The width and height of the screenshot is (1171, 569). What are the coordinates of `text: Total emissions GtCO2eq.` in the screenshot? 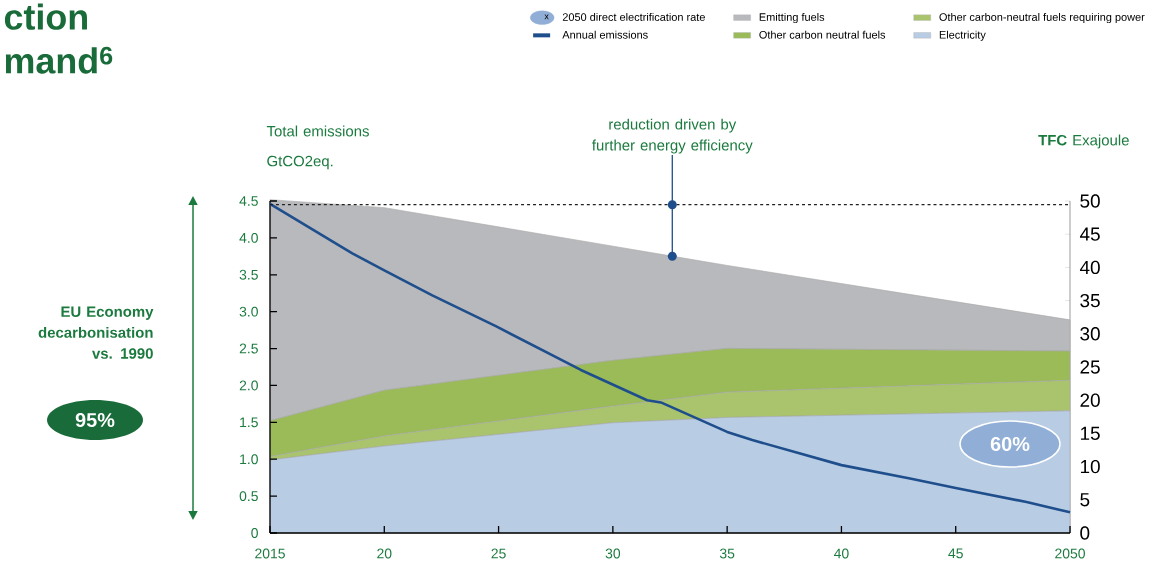 It's located at (317, 147).